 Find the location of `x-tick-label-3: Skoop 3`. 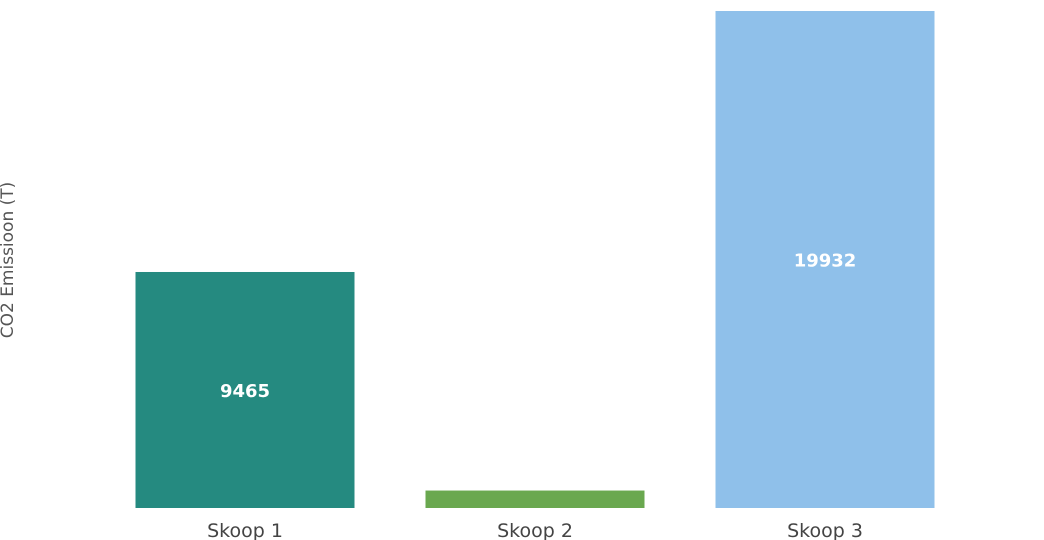

x-tick-label-3: Skoop 3 is located at coordinates (825, 530).